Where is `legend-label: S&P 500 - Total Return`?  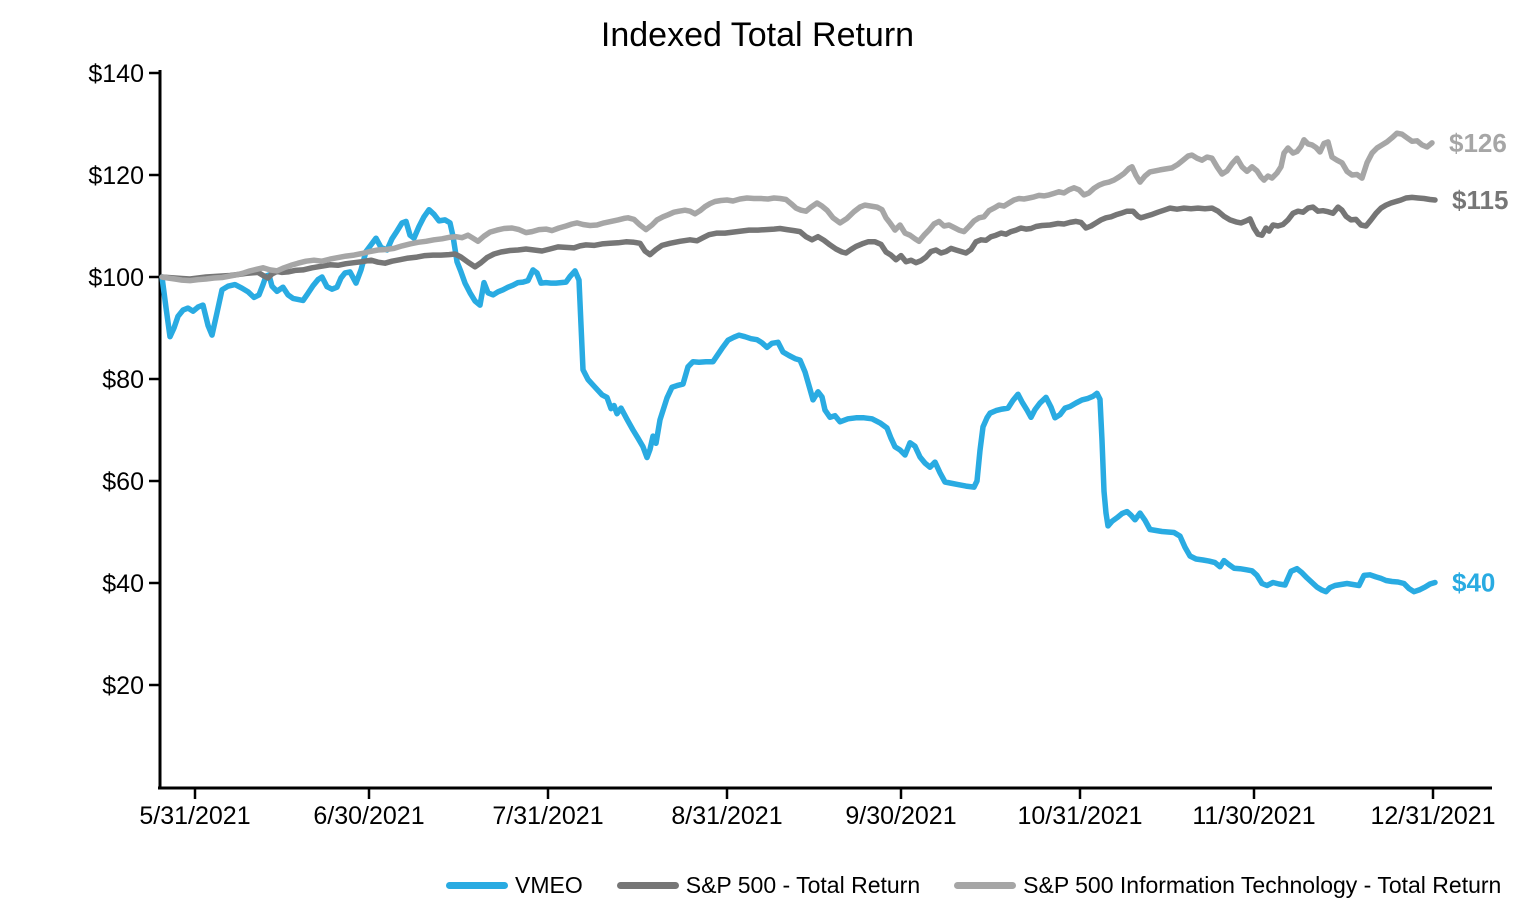
legend-label: S&P 500 - Total Return is located at coordinates (803, 884).